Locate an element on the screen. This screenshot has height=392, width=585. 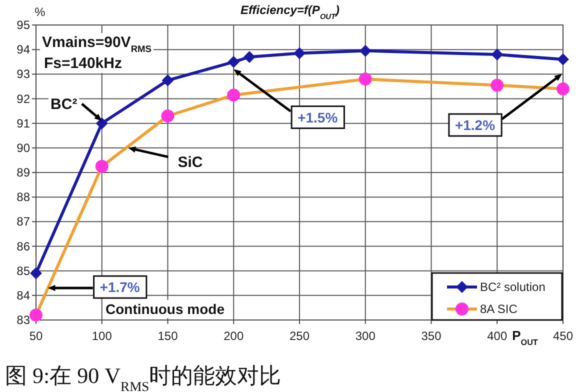
x-tick-label: 250 is located at coordinates (299, 336).